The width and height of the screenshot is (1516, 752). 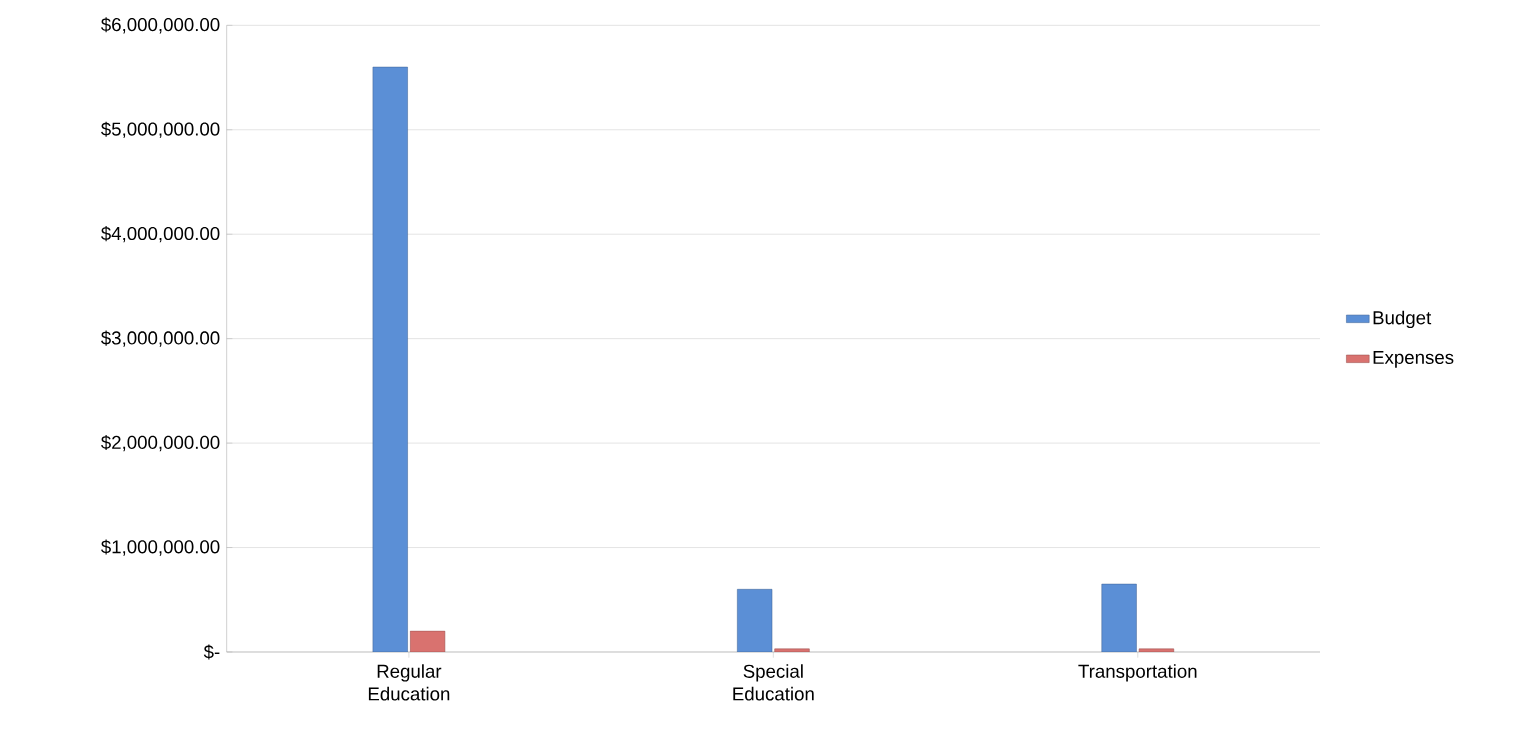 I want to click on x-tick-label: Transportation, so click(x=1137, y=673).